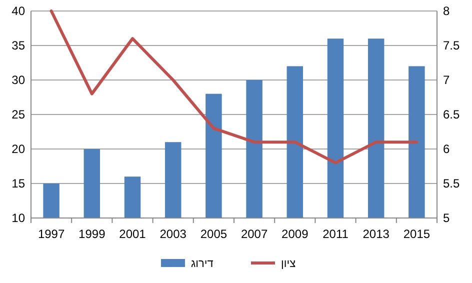  Describe the element at coordinates (446, 11) in the screenshot. I see `y2-tick-label: 8` at that location.